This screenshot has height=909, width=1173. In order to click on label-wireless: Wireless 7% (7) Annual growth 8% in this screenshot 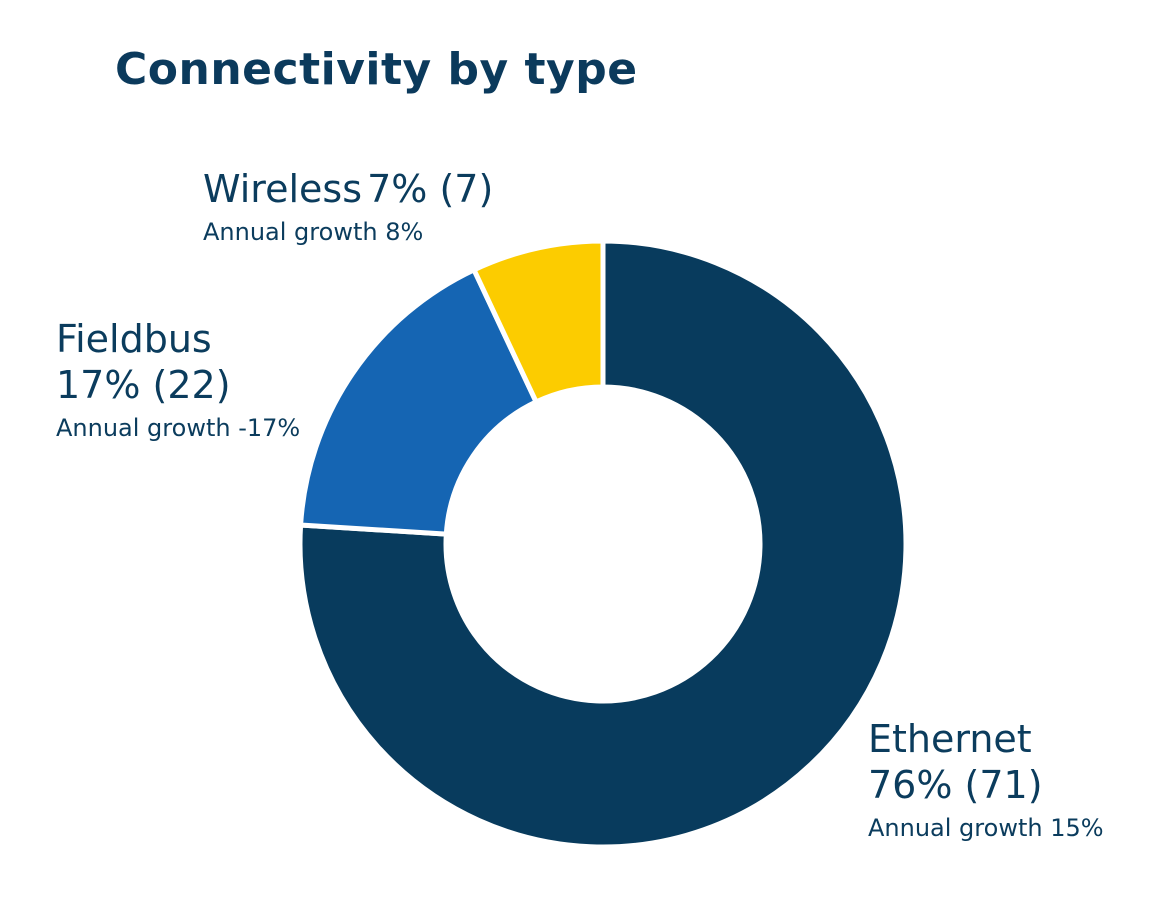, I will do `click(348, 207)`.